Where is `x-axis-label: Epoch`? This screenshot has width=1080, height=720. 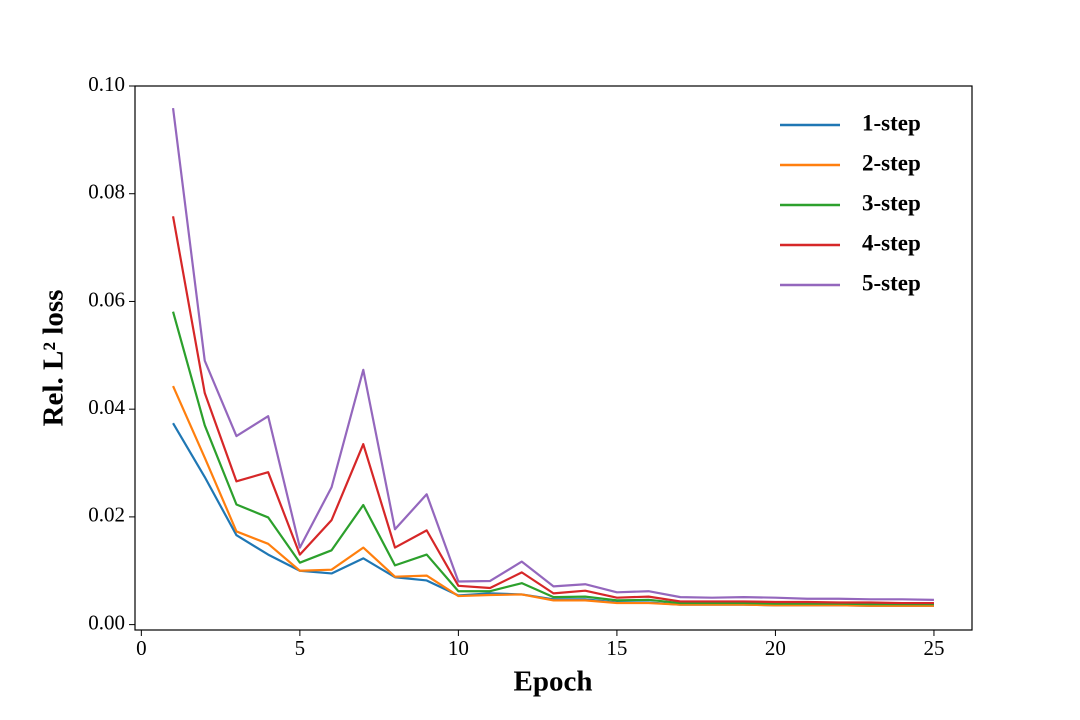 x-axis-label: Epoch is located at coordinates (553, 682).